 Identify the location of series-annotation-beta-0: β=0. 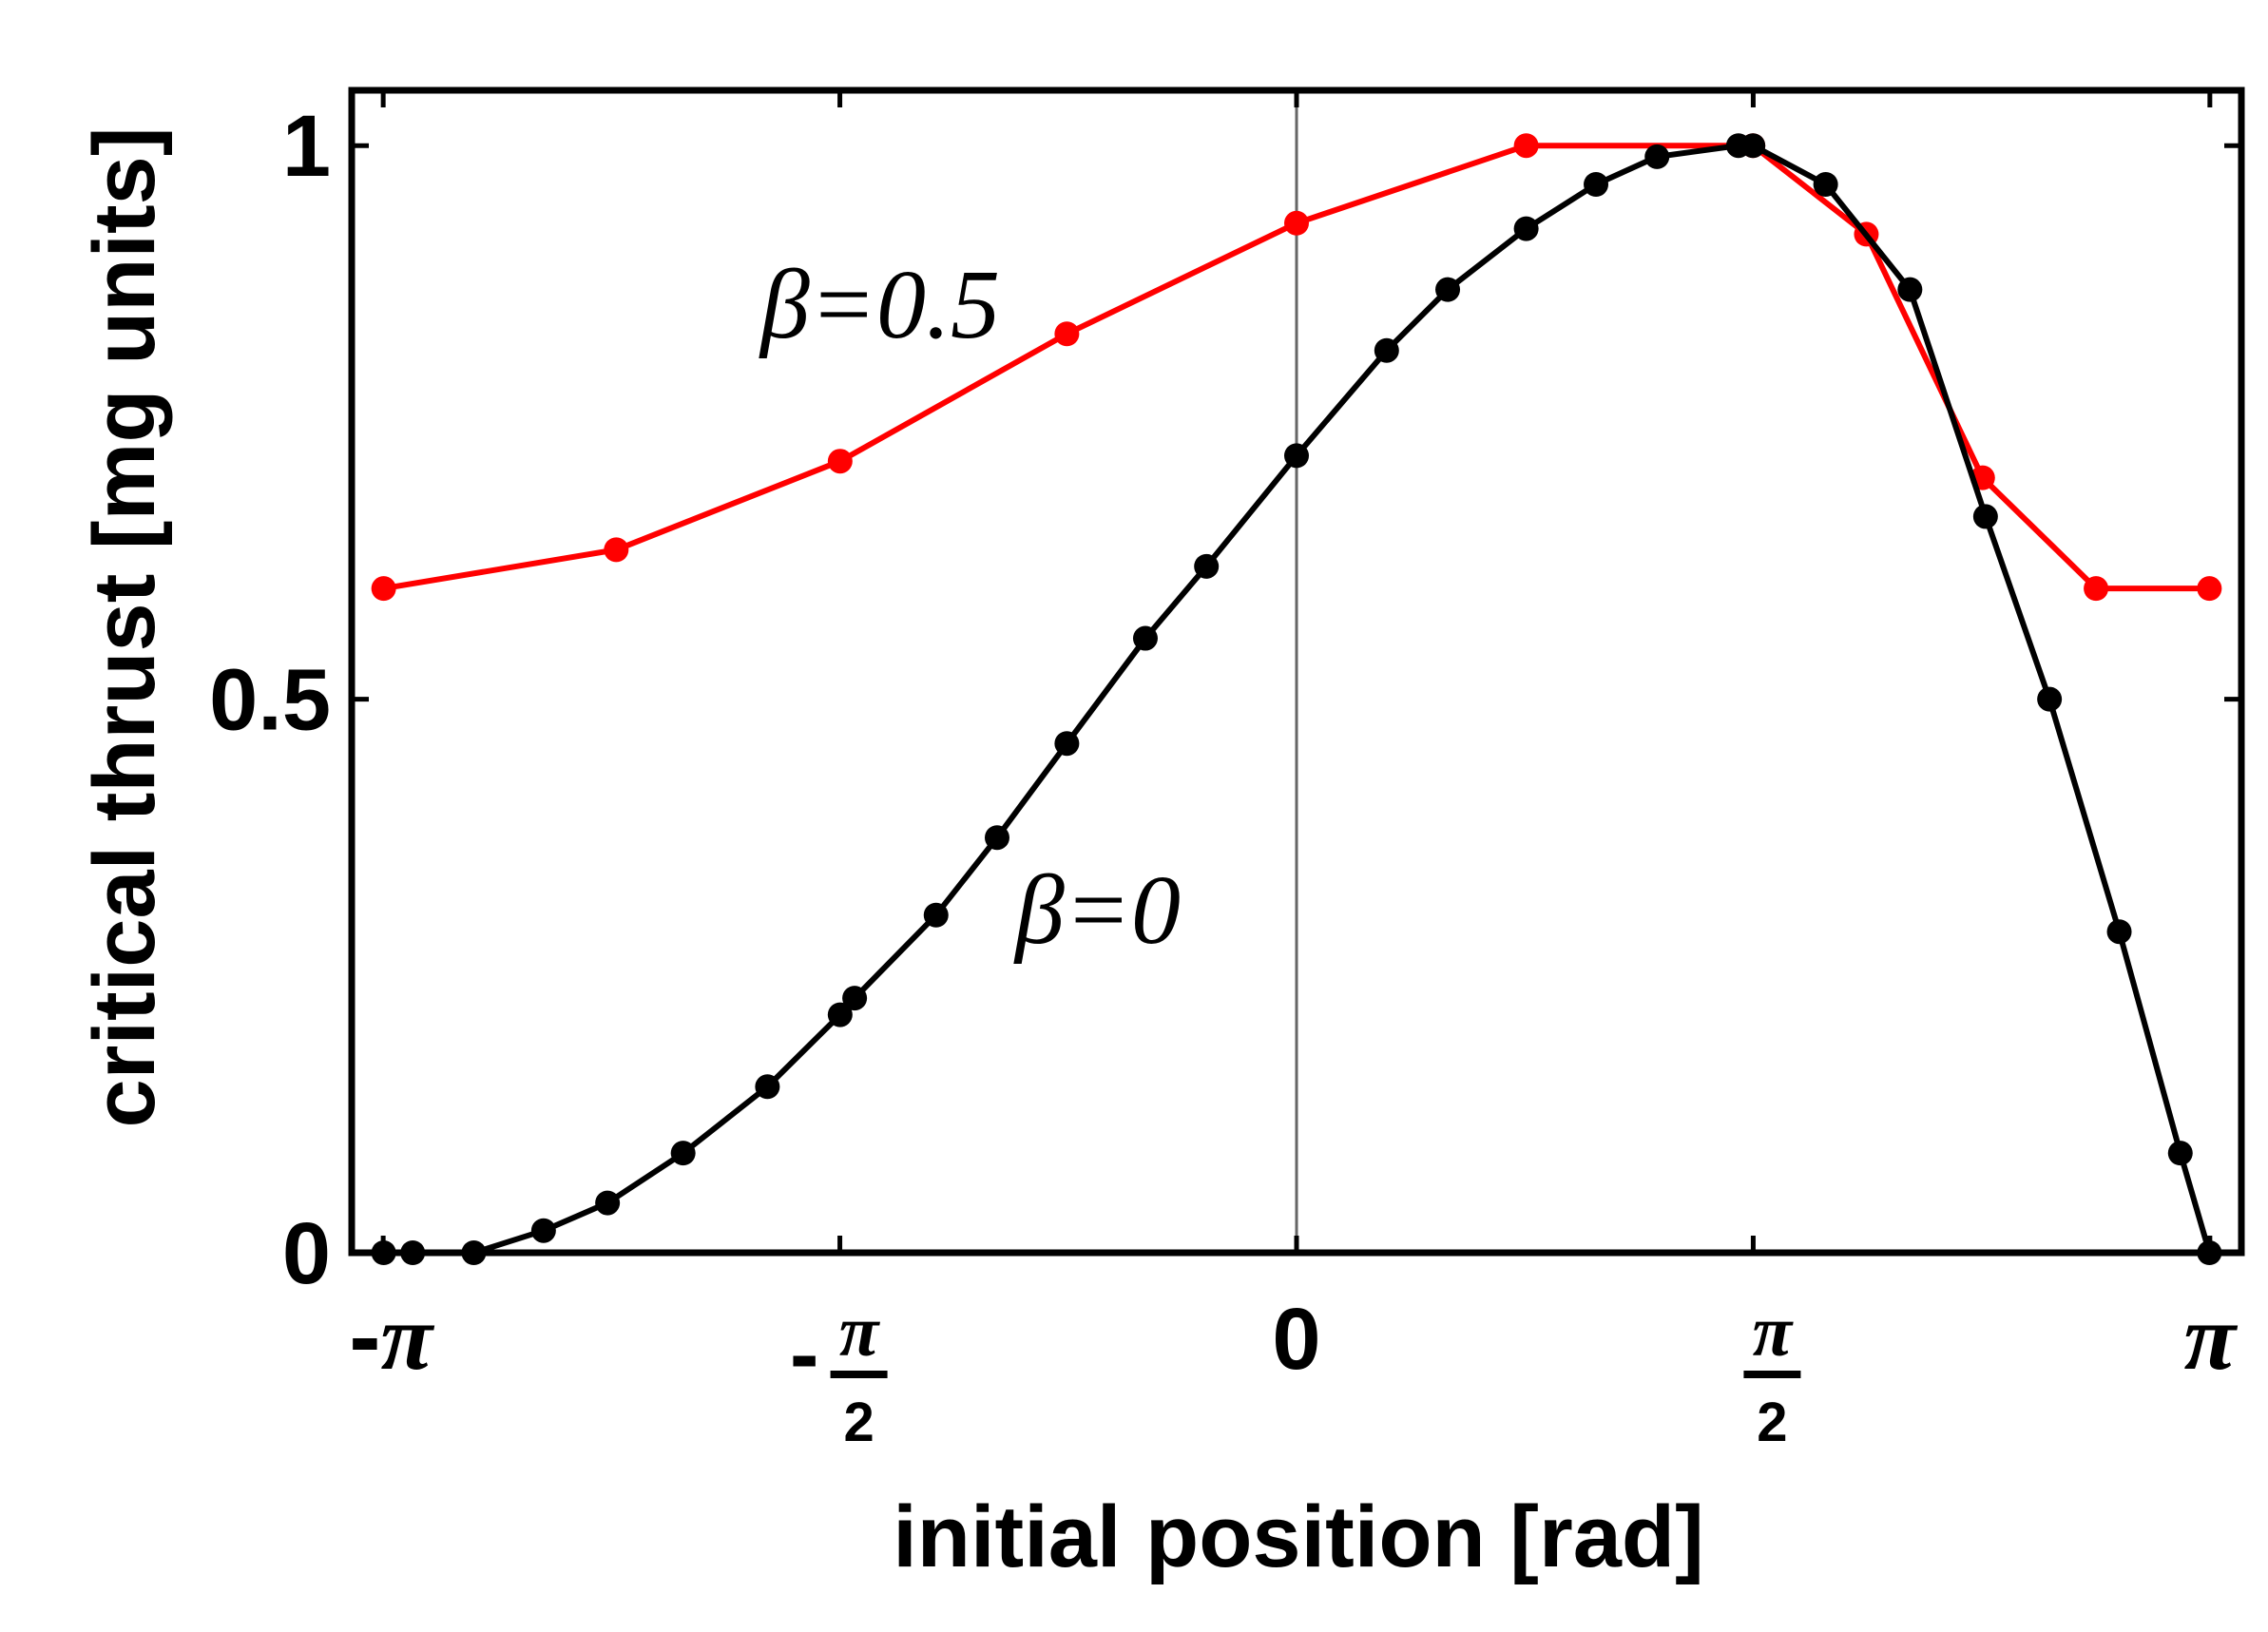
(1097, 910).